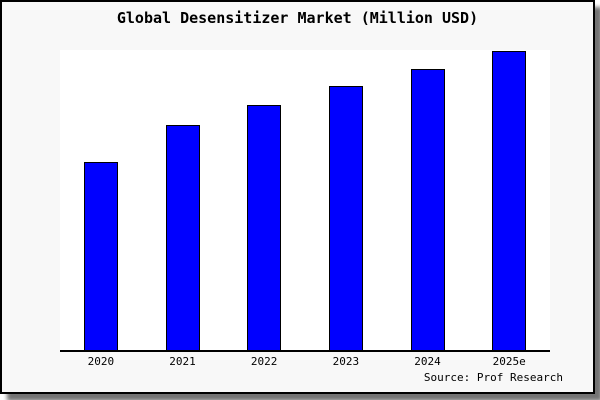  I want to click on bar-2021, so click(182, 237).